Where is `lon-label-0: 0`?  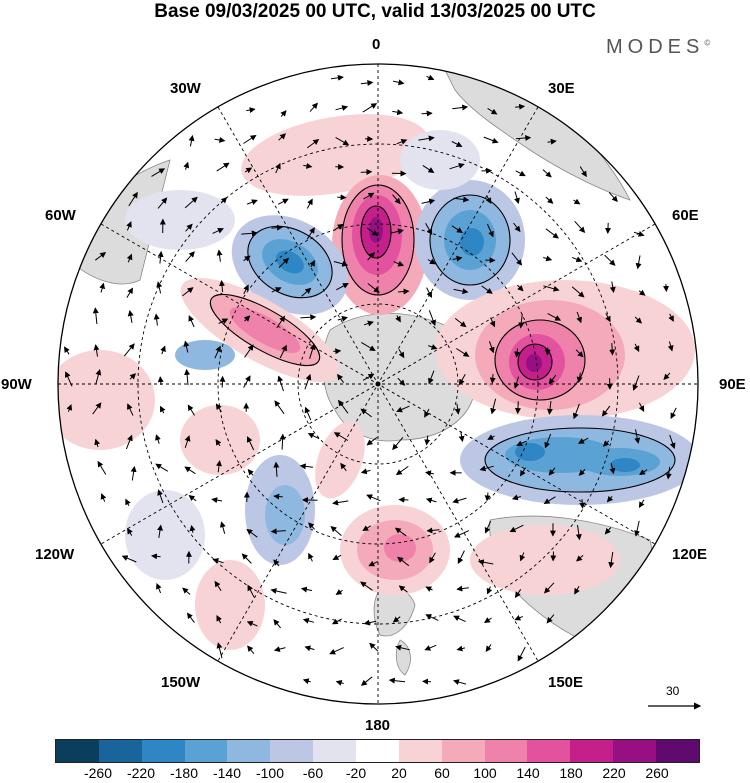 lon-label-0: 0 is located at coordinates (376, 44).